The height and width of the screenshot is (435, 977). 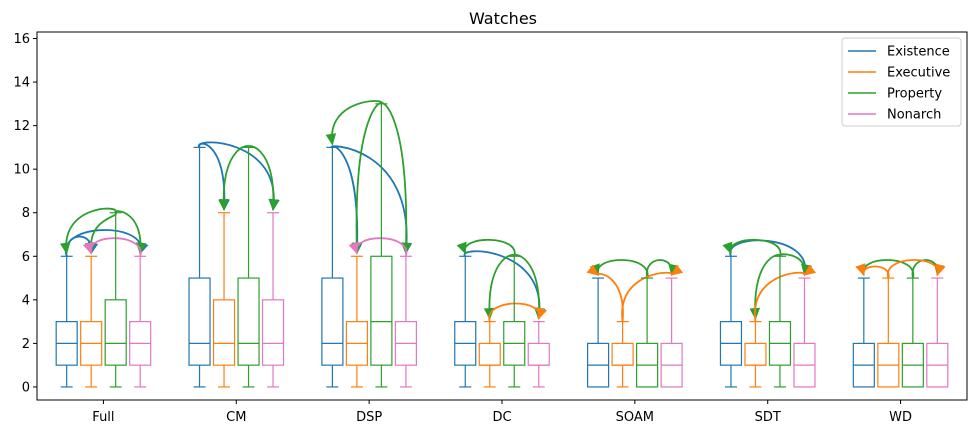 What do you see at coordinates (918, 73) in the screenshot?
I see `legend-label: Executive` at bounding box center [918, 73].